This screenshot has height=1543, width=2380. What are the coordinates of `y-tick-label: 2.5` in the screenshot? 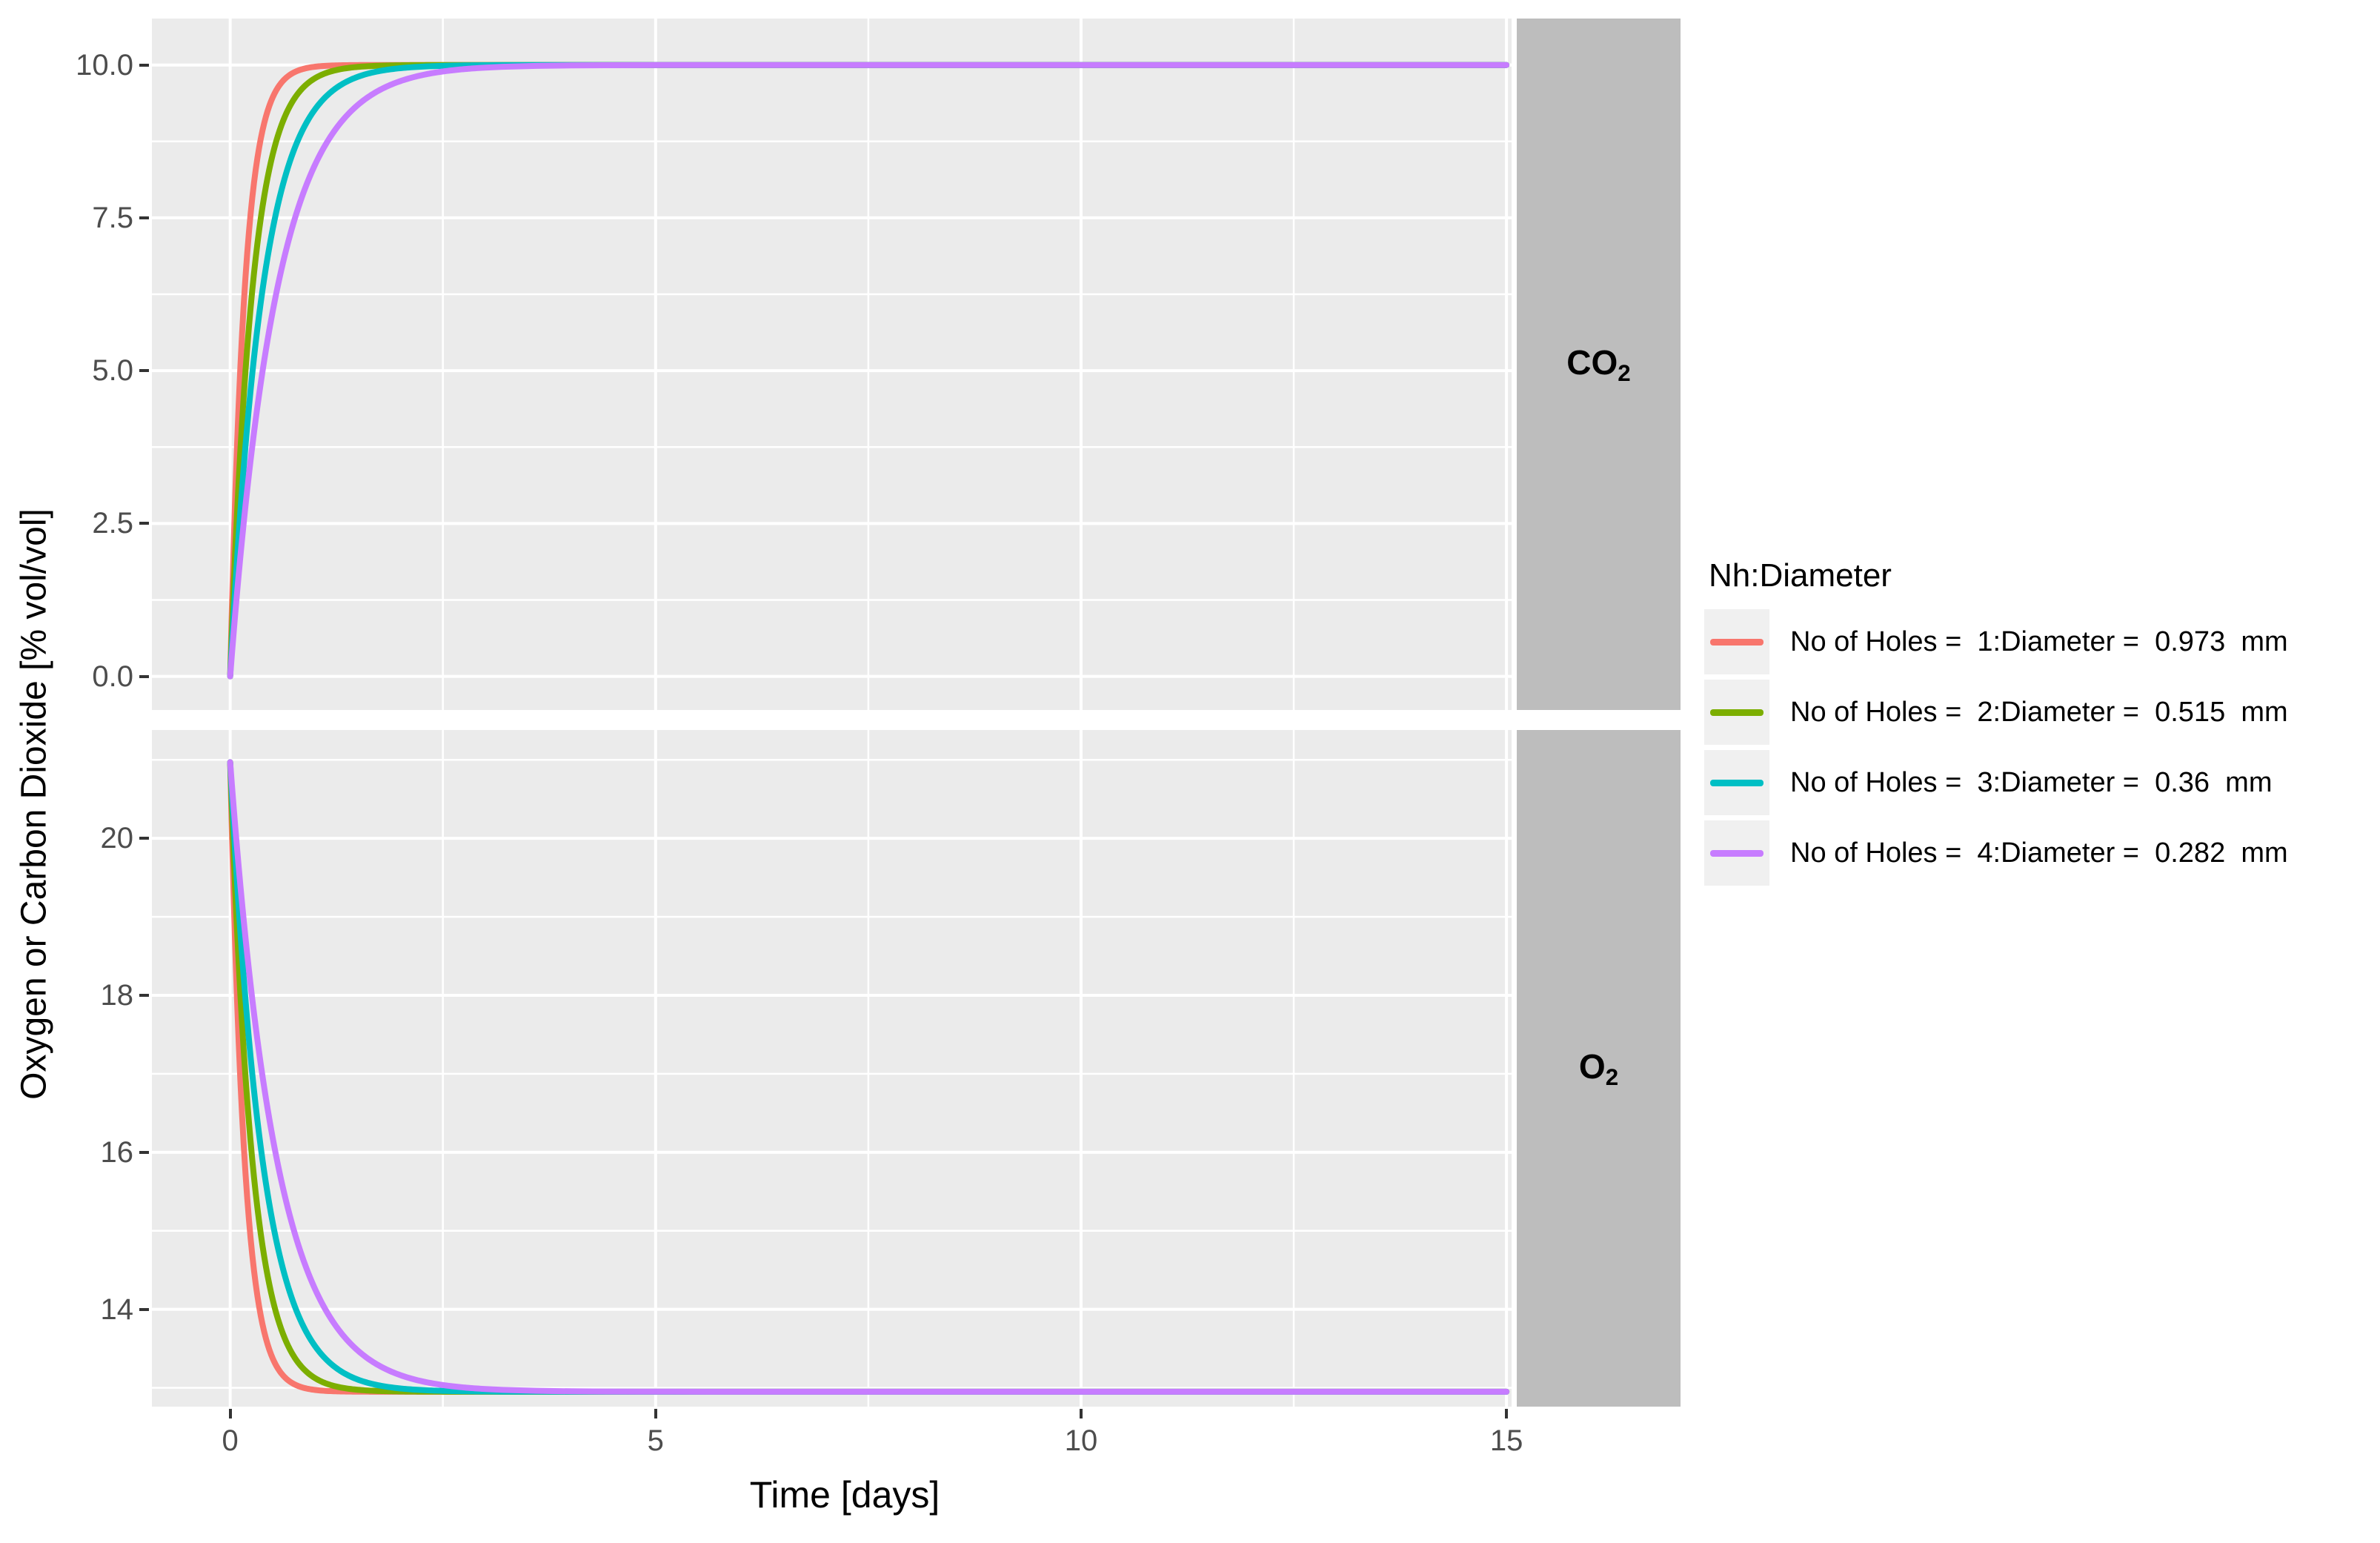 It's located at (112, 523).